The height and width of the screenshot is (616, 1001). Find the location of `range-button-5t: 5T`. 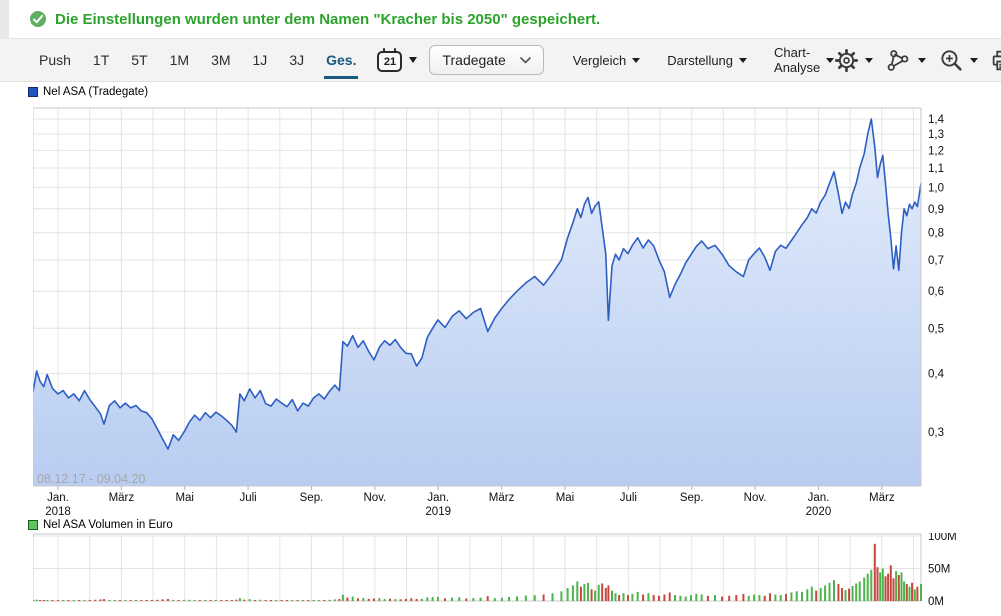

range-button-5t: 5T is located at coordinates (139, 60).